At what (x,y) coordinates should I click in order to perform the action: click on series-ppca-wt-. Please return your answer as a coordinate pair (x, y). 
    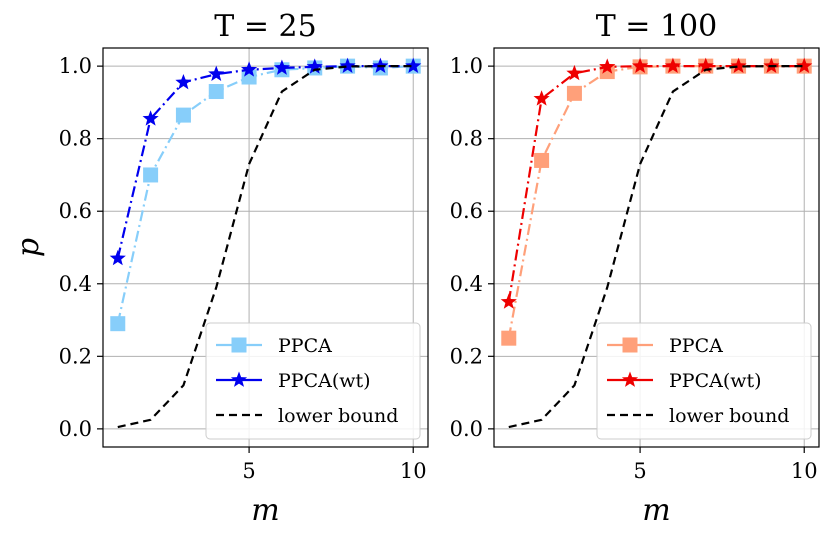
    Looking at the image, I should click on (265, 161).